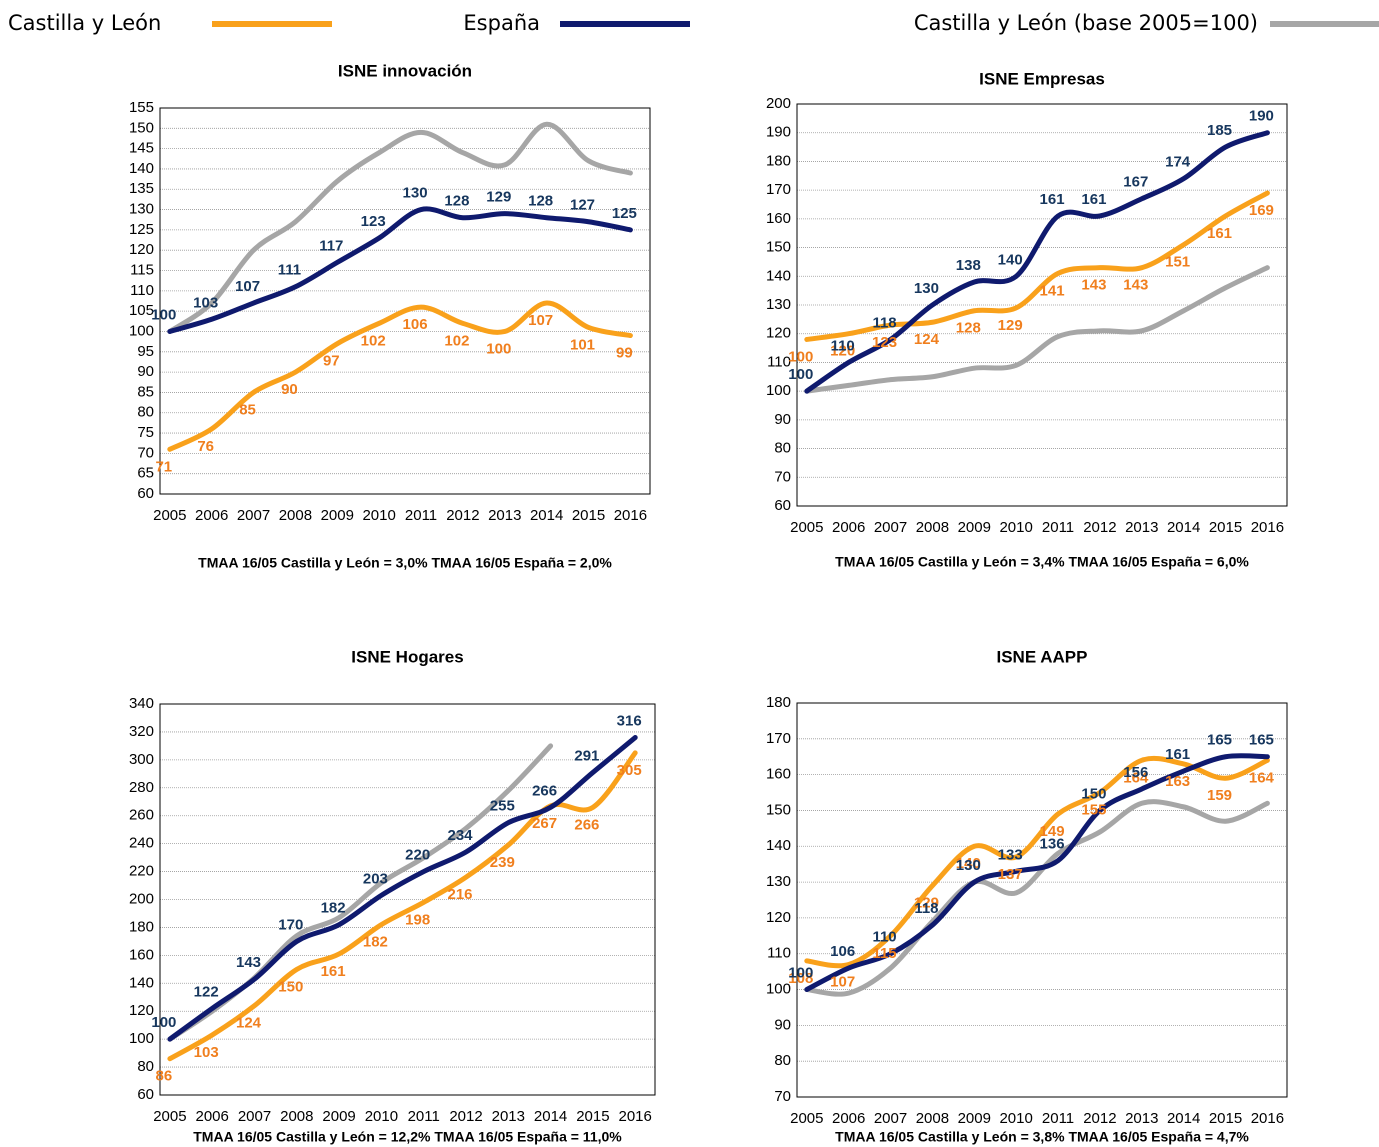 This screenshot has width=1379, height=1147. I want to click on chart-title: ISNE innovación, so click(405, 70).